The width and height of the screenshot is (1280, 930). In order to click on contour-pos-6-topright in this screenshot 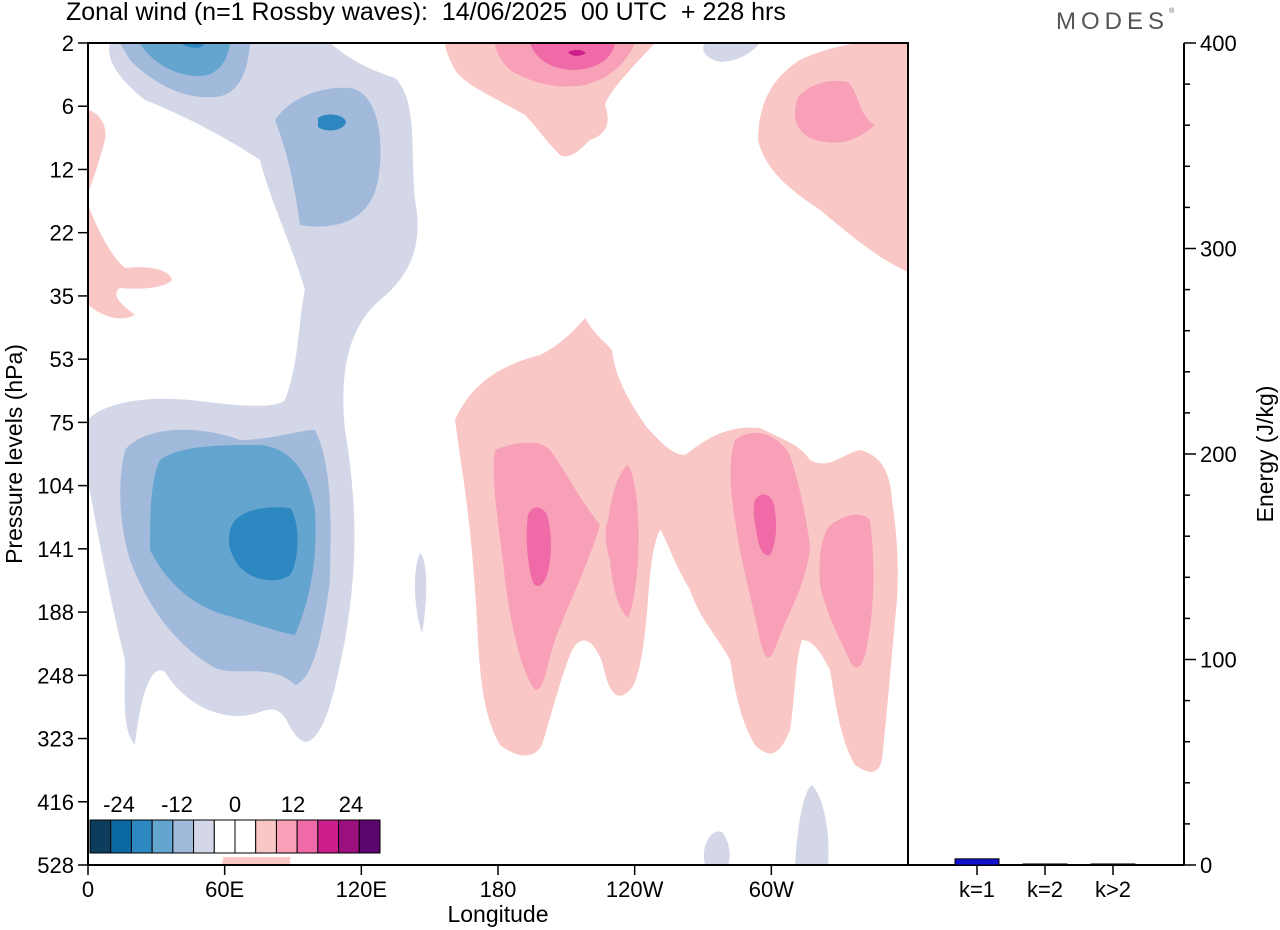, I will do `click(833, 157)`.